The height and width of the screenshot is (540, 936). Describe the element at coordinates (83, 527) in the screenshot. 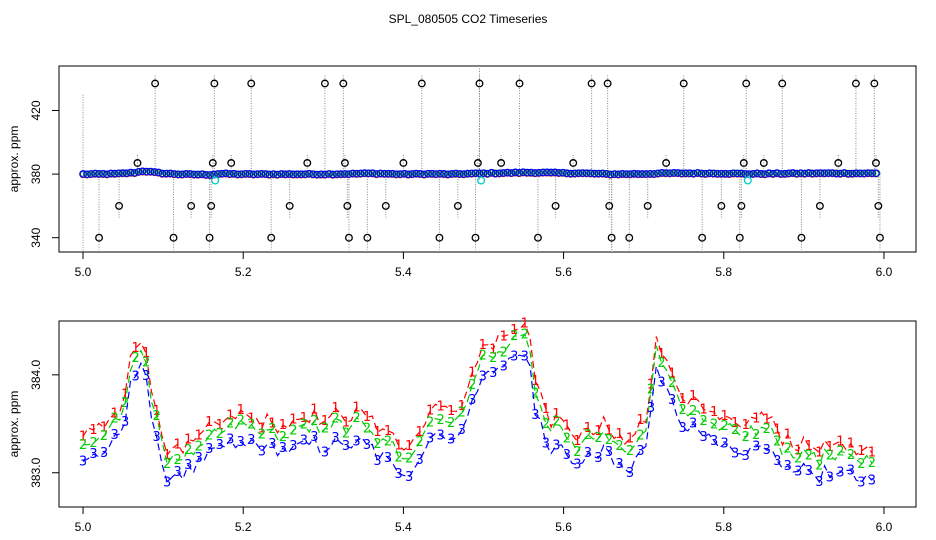

I see `x-tick-label: 5.0` at that location.